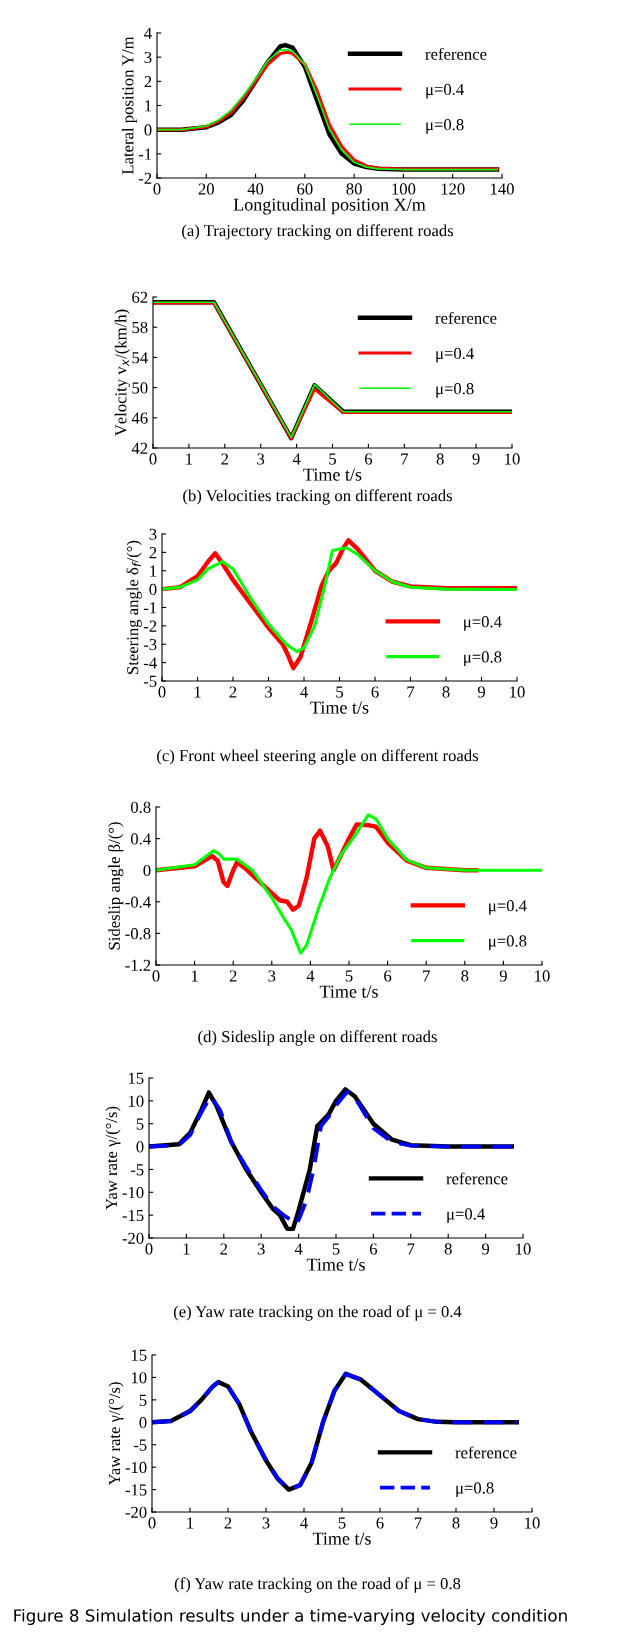 Image resolution: width=635 pixels, height=1635 pixels. Describe the element at coordinates (136, 1101) in the screenshot. I see `y-tick-label: 10` at that location.